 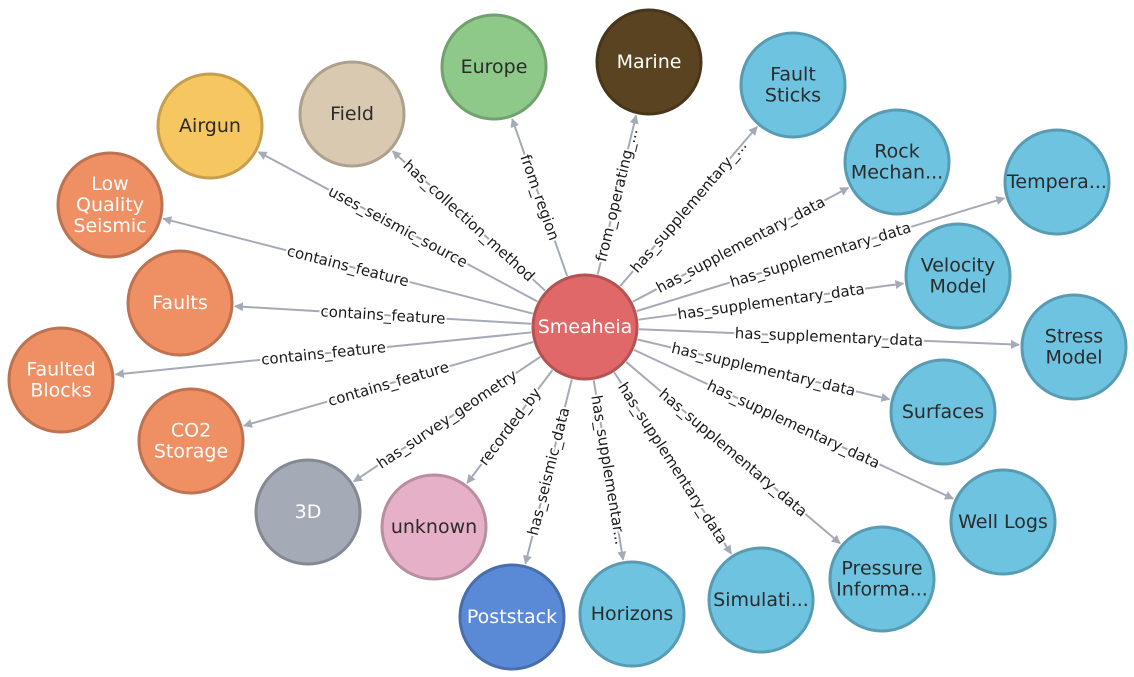 What do you see at coordinates (446, 419) in the screenshot?
I see `edge-3d` at bounding box center [446, 419].